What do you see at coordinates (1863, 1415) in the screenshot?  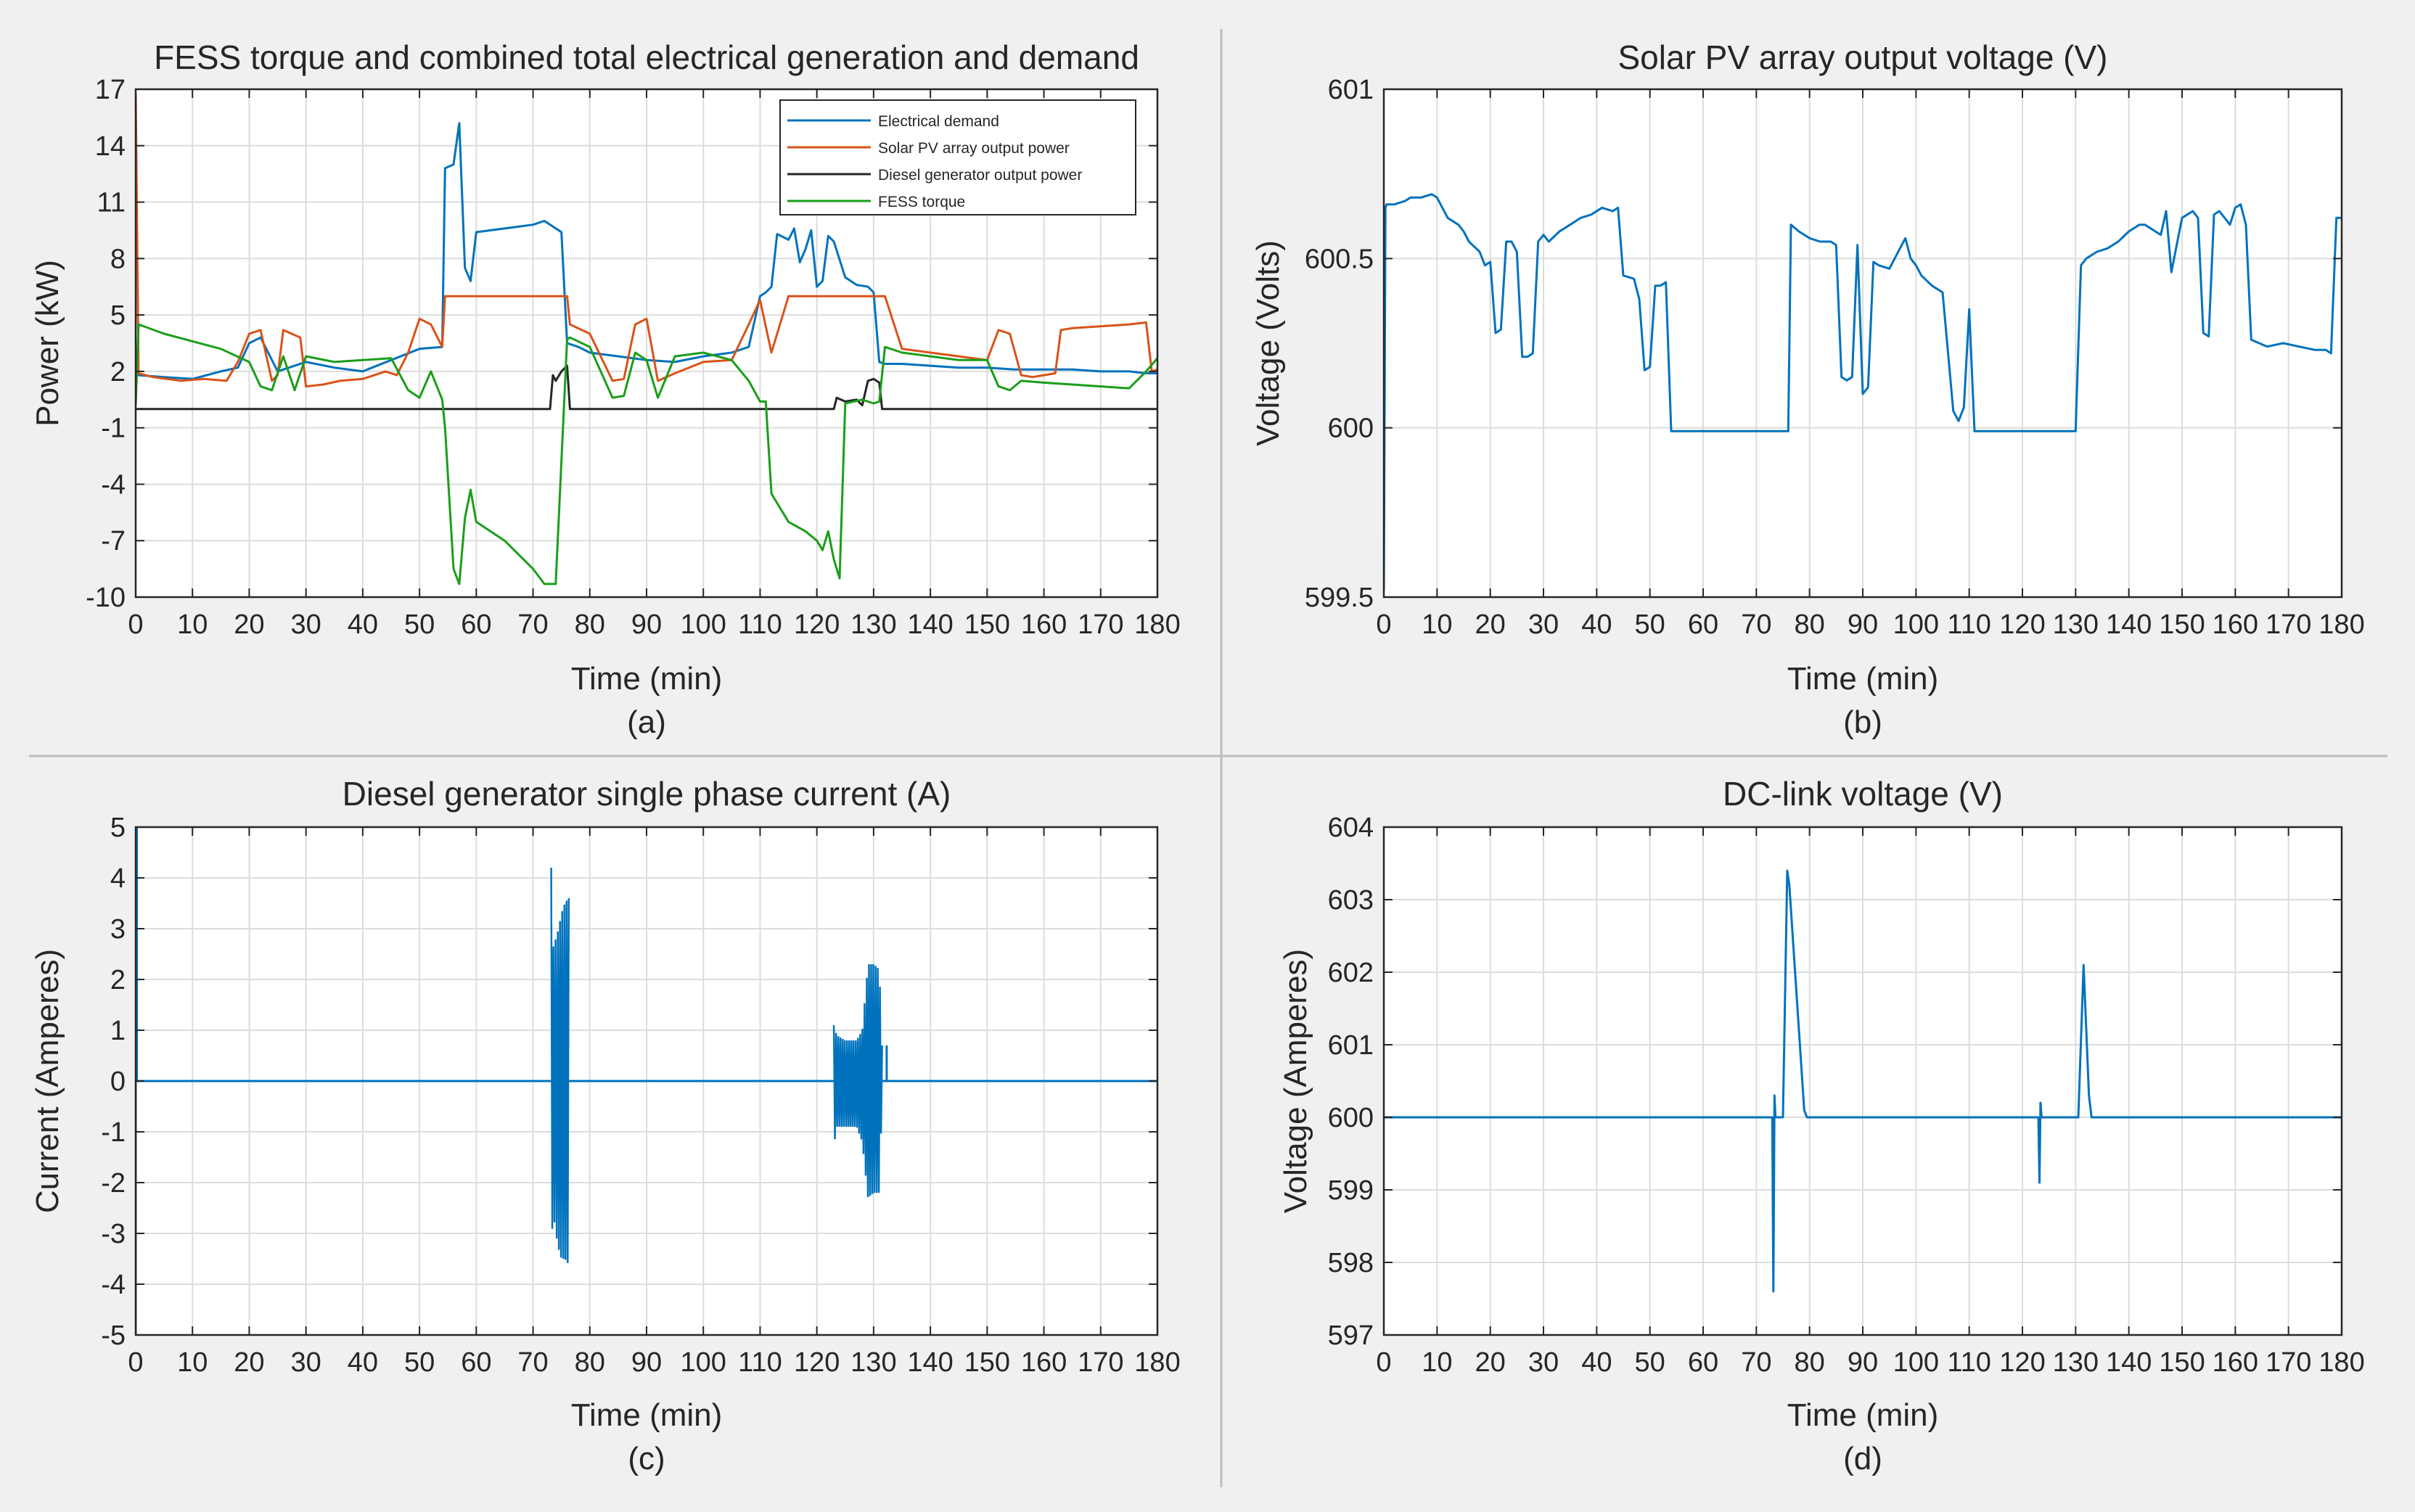 I see `x-axis-label: Time (min)` at bounding box center [1863, 1415].